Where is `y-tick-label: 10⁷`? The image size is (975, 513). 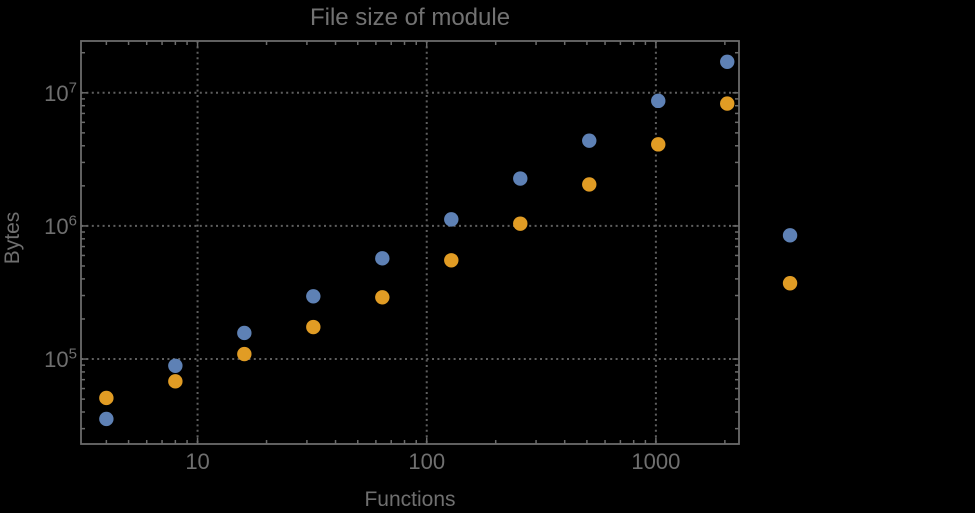 y-tick-label: 10⁷ is located at coordinates (60, 92).